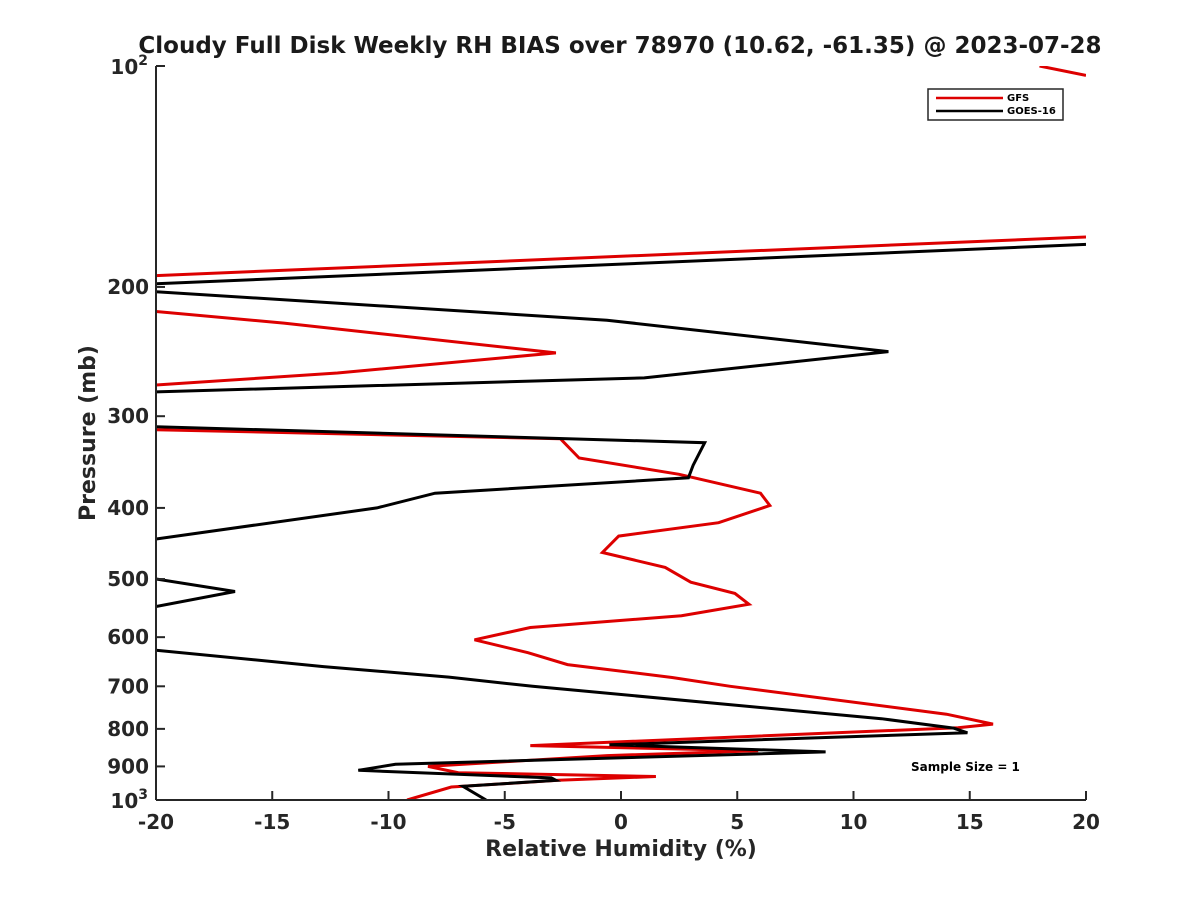 The width and height of the screenshot is (1200, 900). What do you see at coordinates (129, 66) in the screenshot?
I see `y-tick-label-top: 102` at bounding box center [129, 66].